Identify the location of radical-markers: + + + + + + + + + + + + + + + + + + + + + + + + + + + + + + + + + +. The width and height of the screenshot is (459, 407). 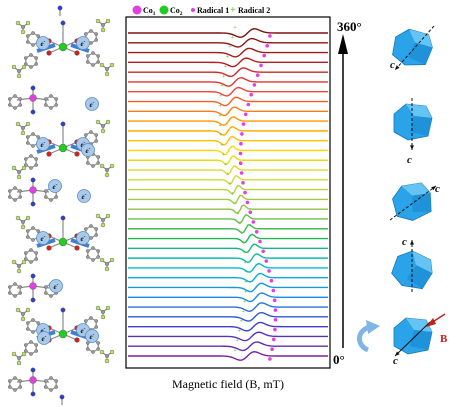
(248, 193).